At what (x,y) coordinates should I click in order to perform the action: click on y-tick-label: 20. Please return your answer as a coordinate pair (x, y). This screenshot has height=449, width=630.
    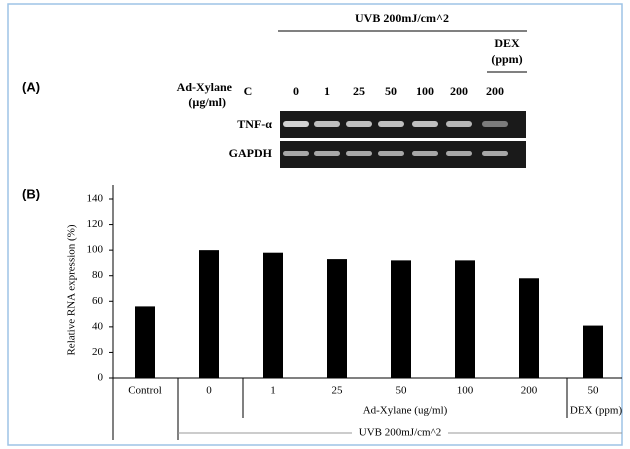
    Looking at the image, I should click on (98, 352).